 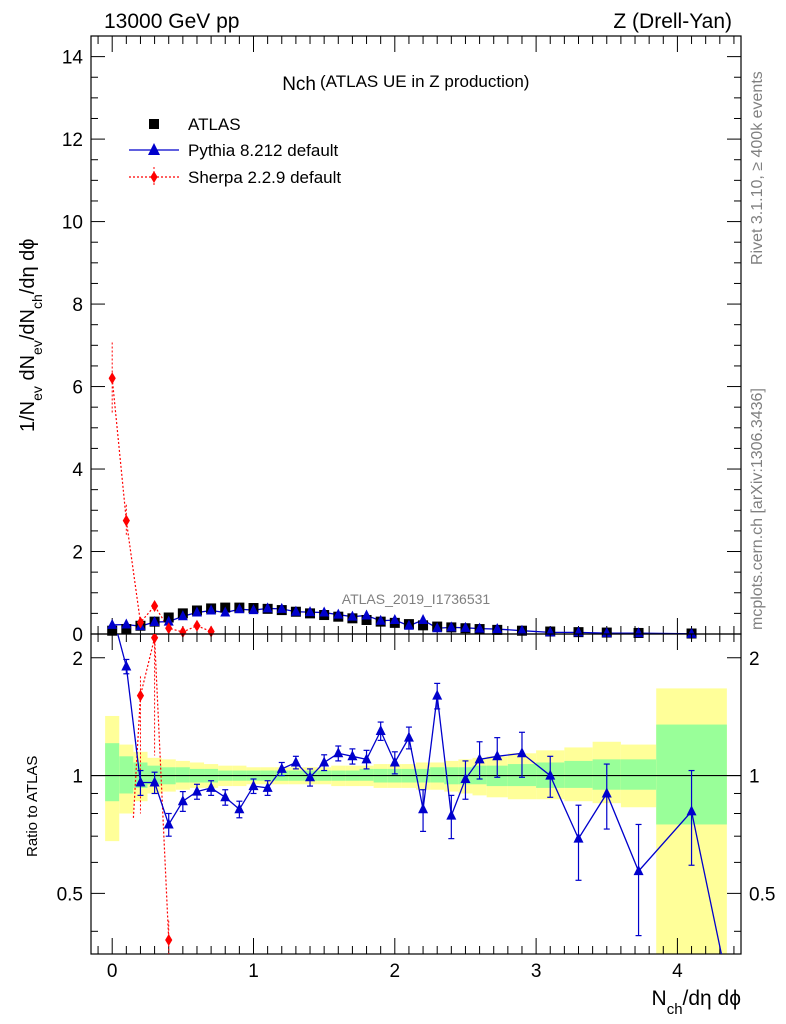 I want to click on x-tick-label: 2, so click(x=395, y=971).